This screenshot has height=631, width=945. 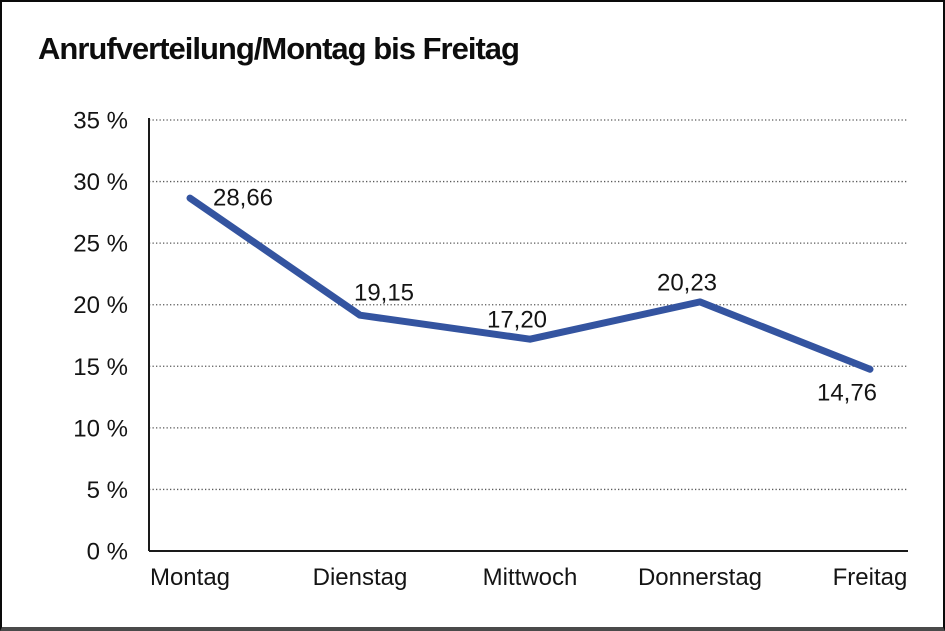 What do you see at coordinates (107, 490) in the screenshot?
I see `y-tick-label: 5 %` at bounding box center [107, 490].